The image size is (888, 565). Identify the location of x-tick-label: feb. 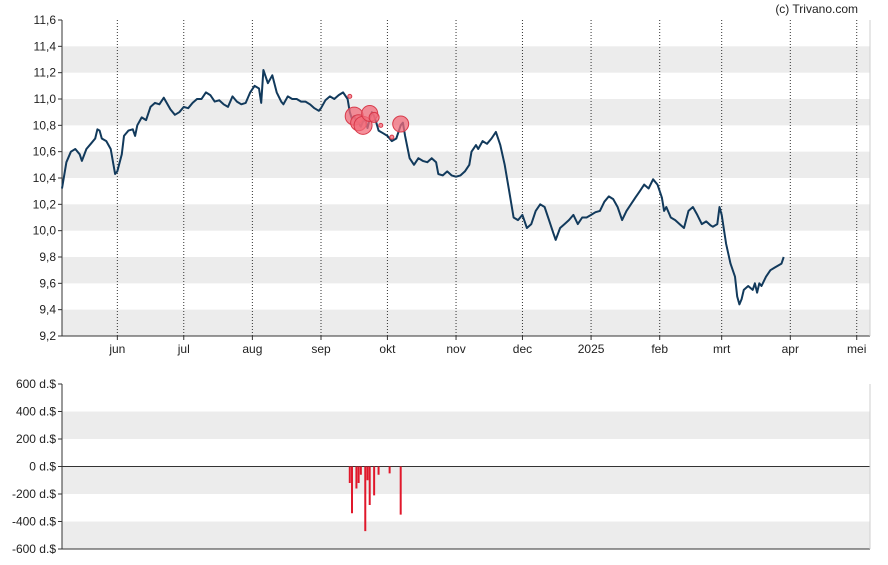
(659, 349).